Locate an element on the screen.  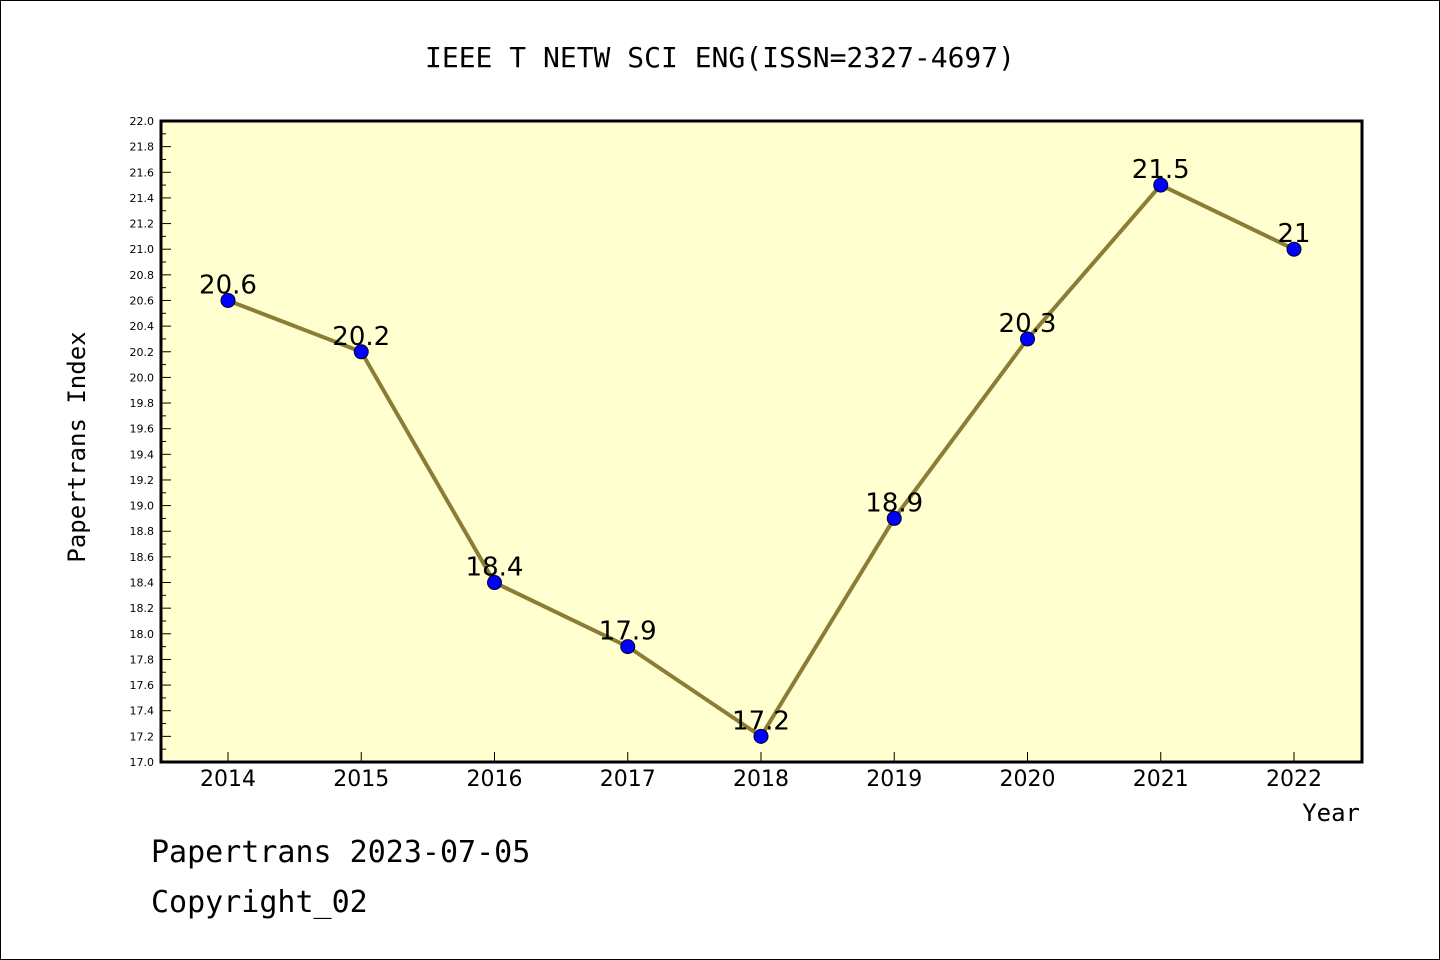
y-tick-label: 20.6 is located at coordinates (142, 300).